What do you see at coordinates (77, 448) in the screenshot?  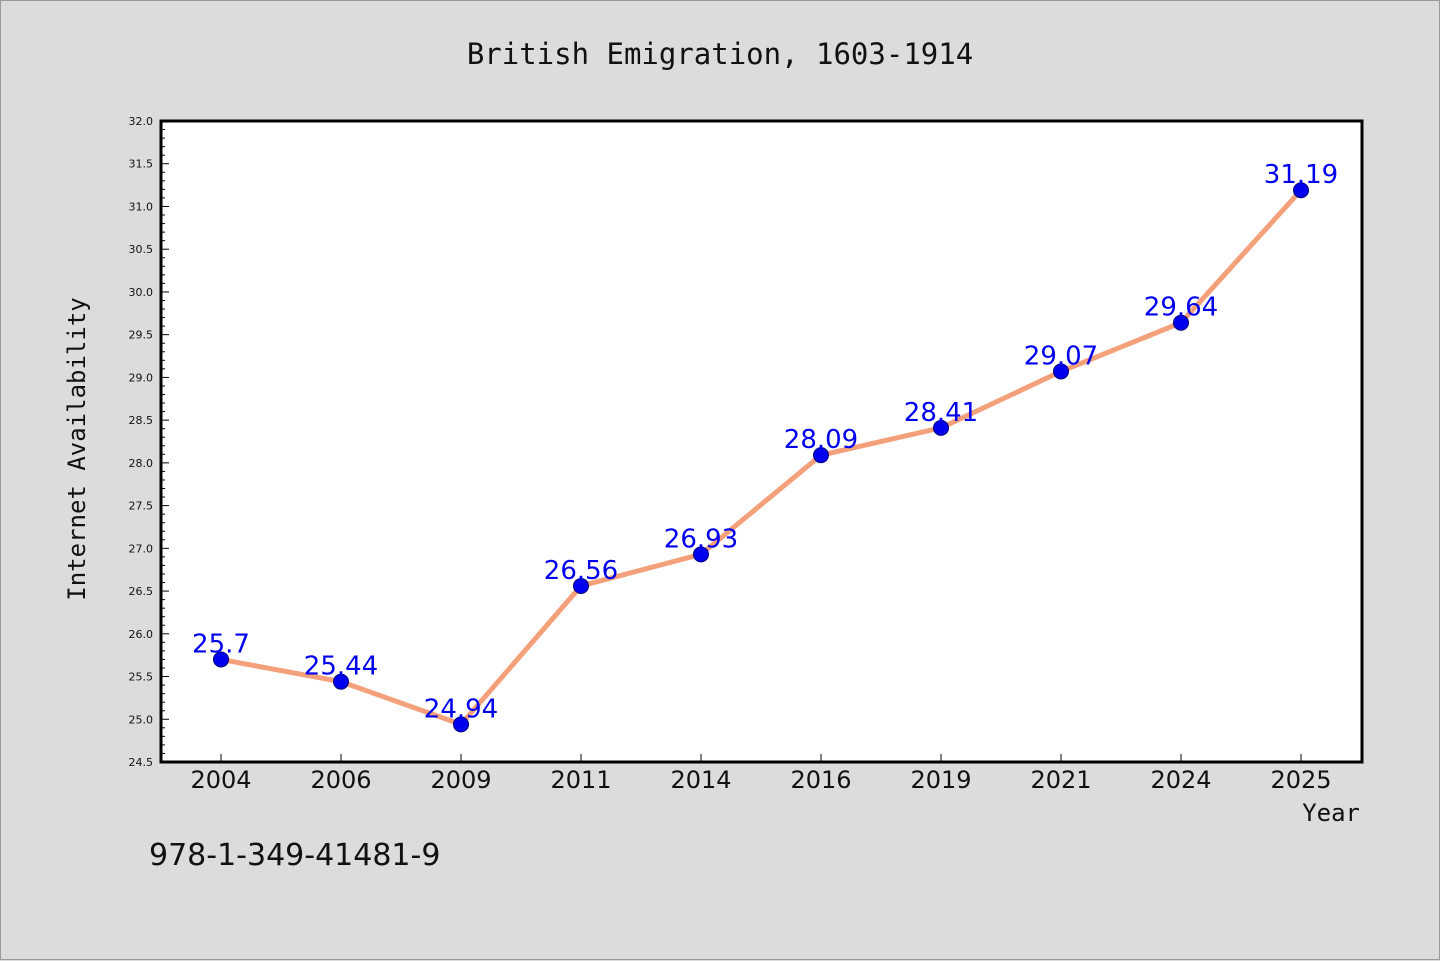 I see `y-axis-label: Internet Availability` at bounding box center [77, 448].